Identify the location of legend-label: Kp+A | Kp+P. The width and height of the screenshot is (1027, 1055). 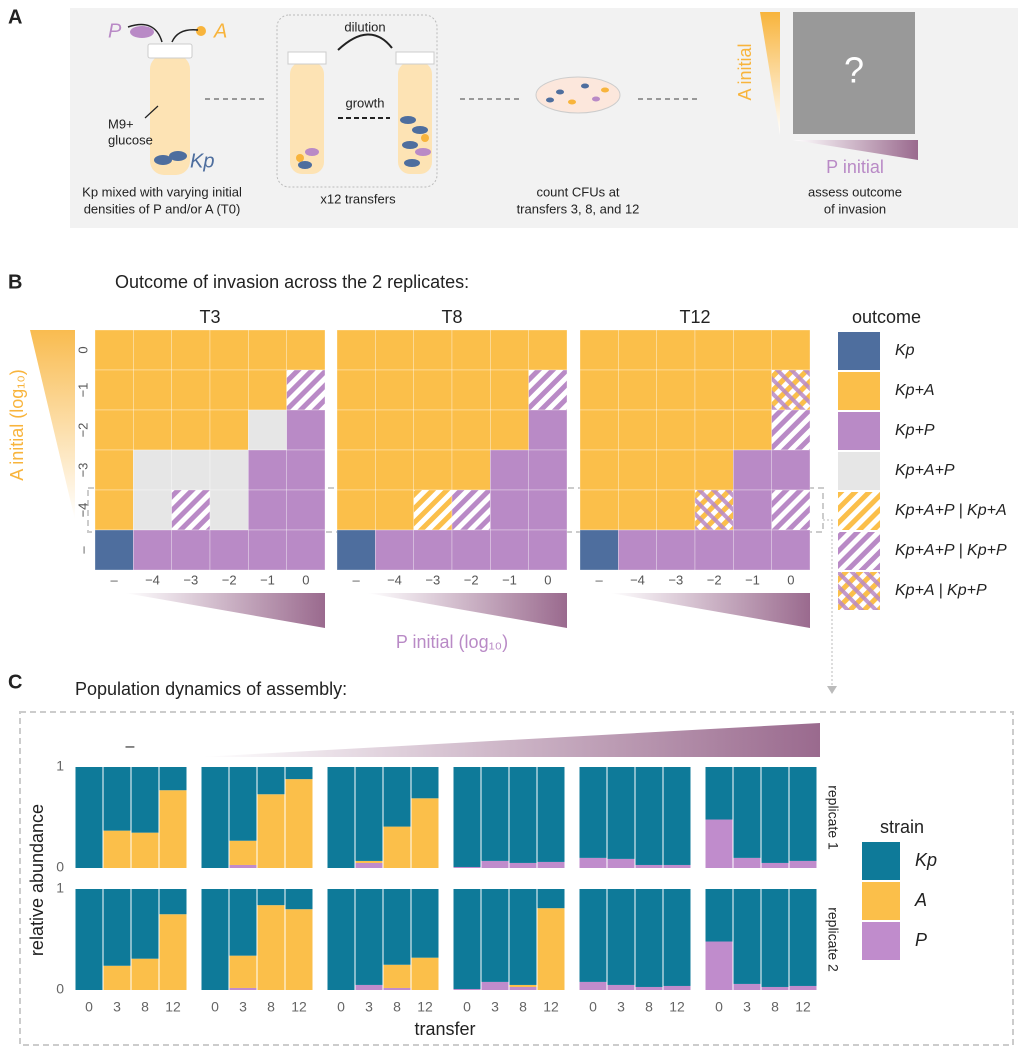
(941, 590).